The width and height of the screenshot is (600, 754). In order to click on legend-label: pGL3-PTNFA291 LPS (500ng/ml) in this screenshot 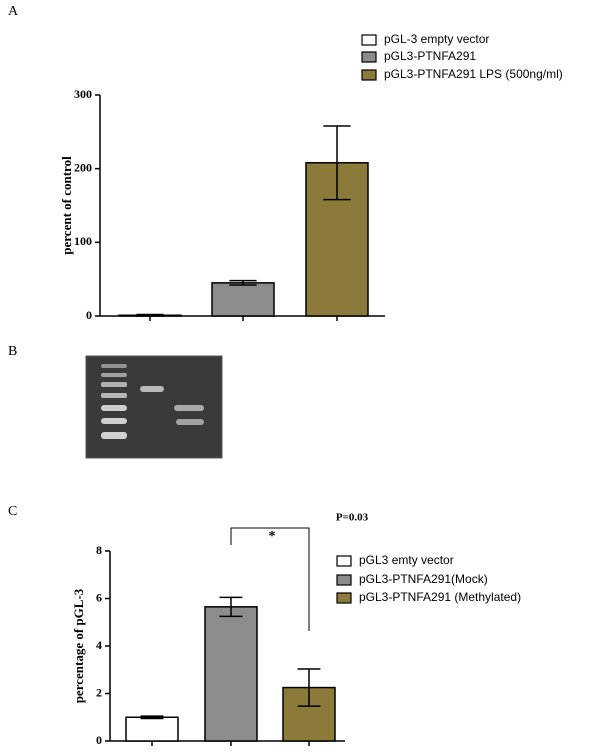, I will do `click(473, 74)`.